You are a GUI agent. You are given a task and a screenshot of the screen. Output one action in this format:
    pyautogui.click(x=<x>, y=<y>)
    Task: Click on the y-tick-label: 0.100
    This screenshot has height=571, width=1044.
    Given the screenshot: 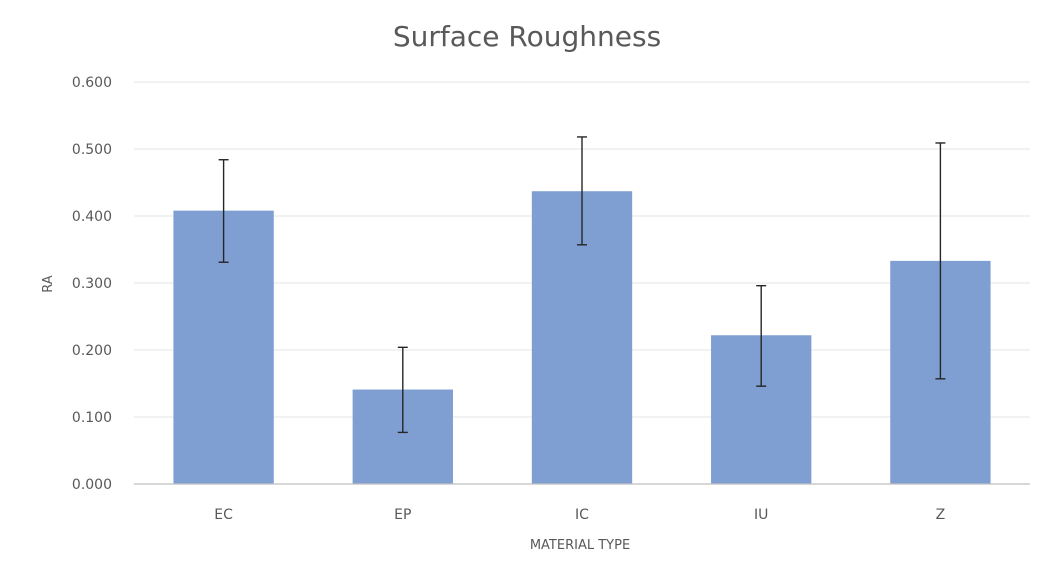 What is the action you would take?
    pyautogui.click(x=92, y=418)
    